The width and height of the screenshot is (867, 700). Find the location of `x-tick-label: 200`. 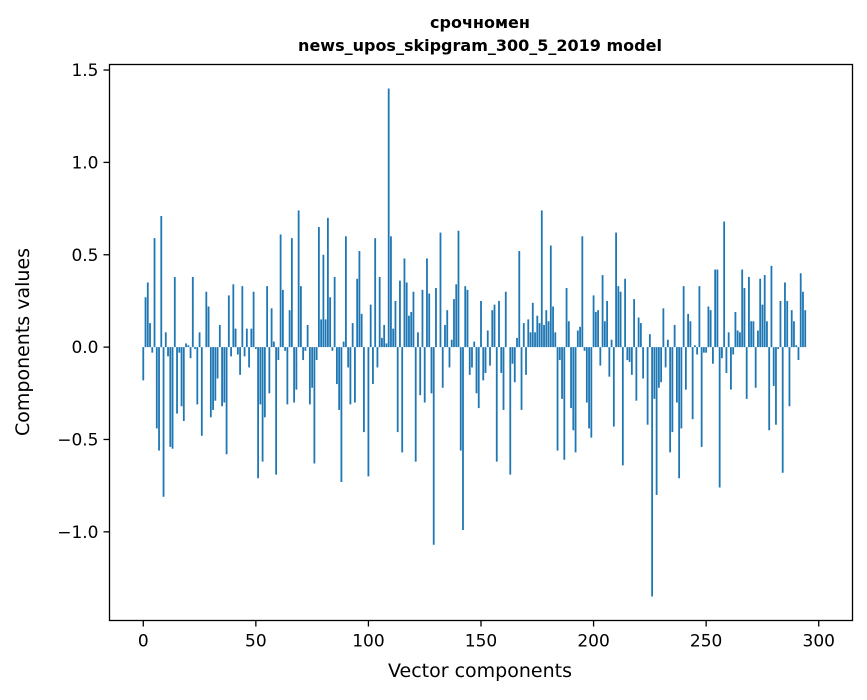

x-tick-label: 200 is located at coordinates (593, 642).